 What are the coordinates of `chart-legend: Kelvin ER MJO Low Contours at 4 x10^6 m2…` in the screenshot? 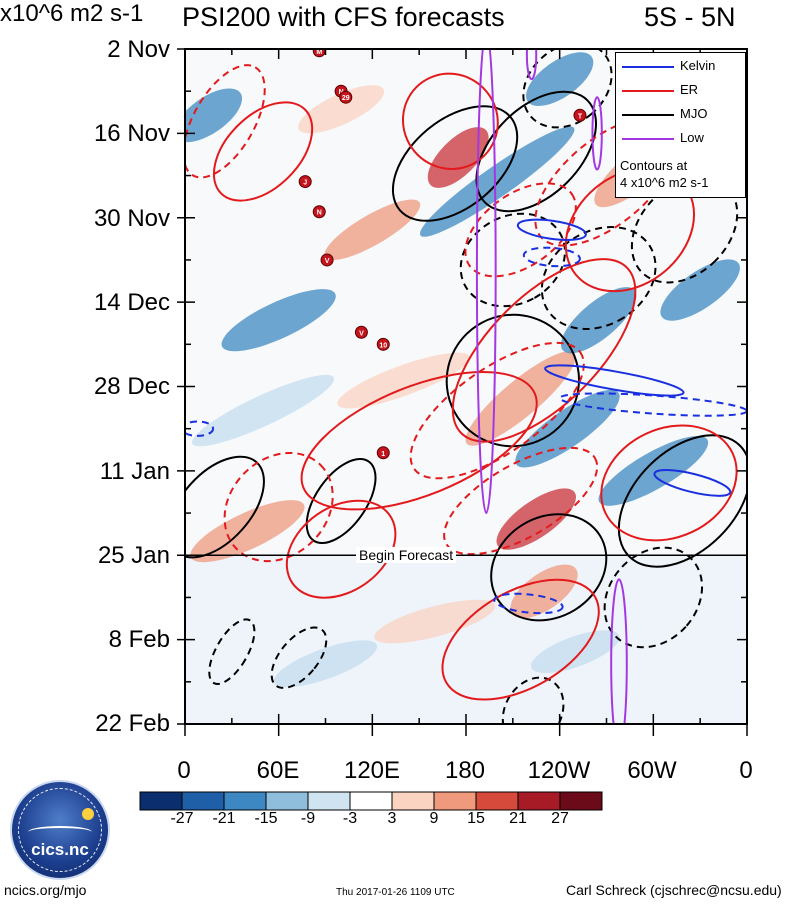 It's located at (680, 125).